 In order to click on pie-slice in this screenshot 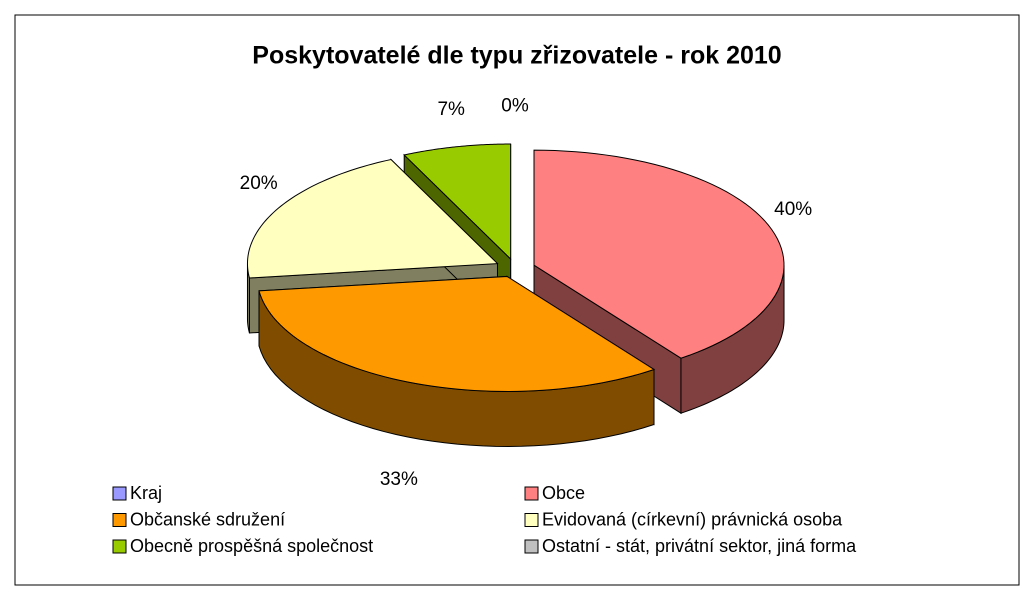, I will do `click(457, 361)`.